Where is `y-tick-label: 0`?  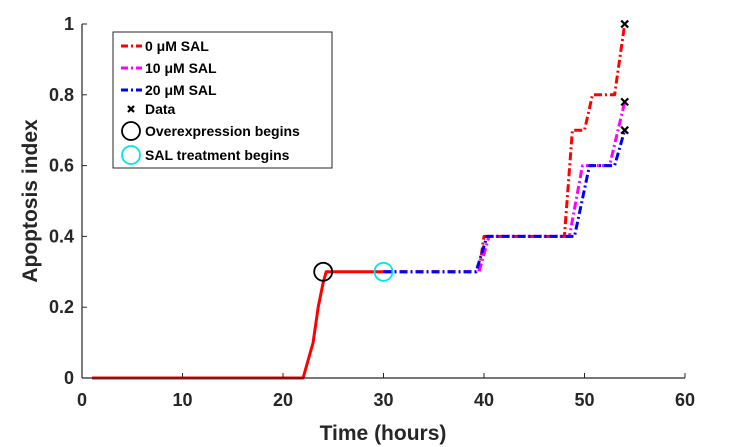
y-tick-label: 0 is located at coordinates (69, 378).